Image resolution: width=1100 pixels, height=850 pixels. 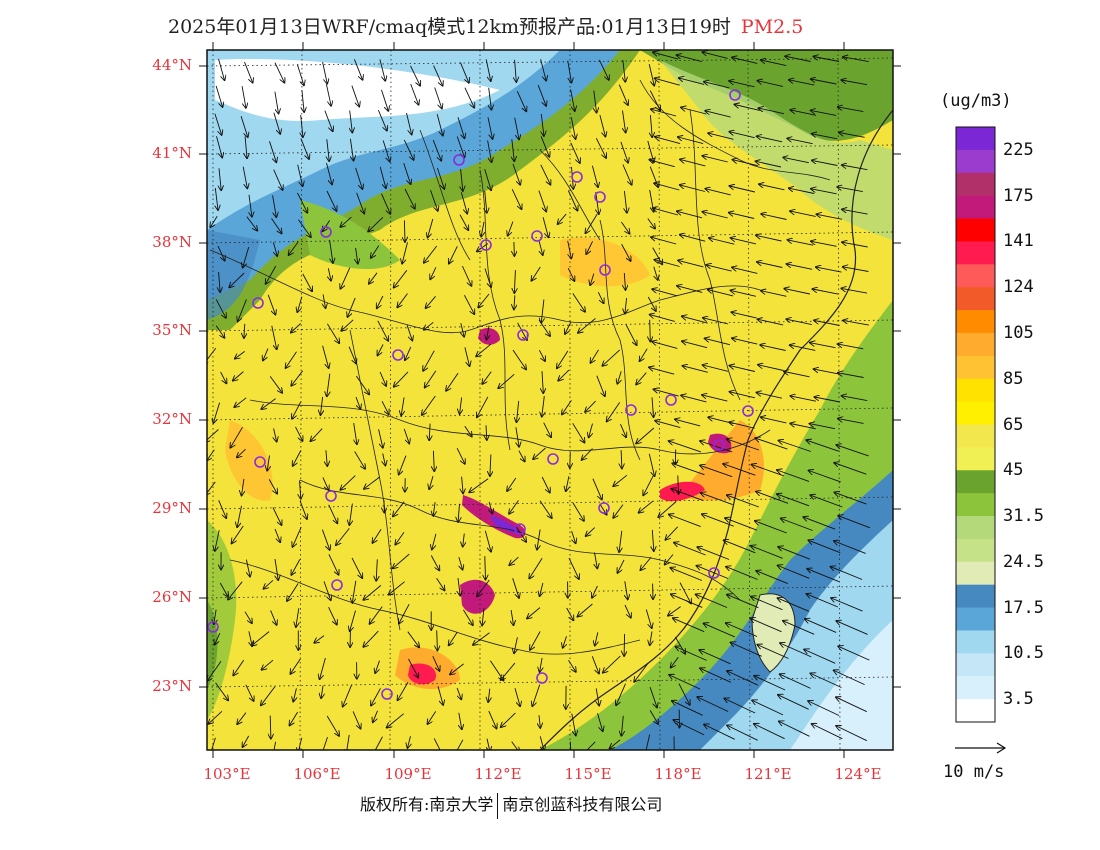 What do you see at coordinates (772, 27) in the screenshot?
I see `species-label: PM2.5` at bounding box center [772, 27].